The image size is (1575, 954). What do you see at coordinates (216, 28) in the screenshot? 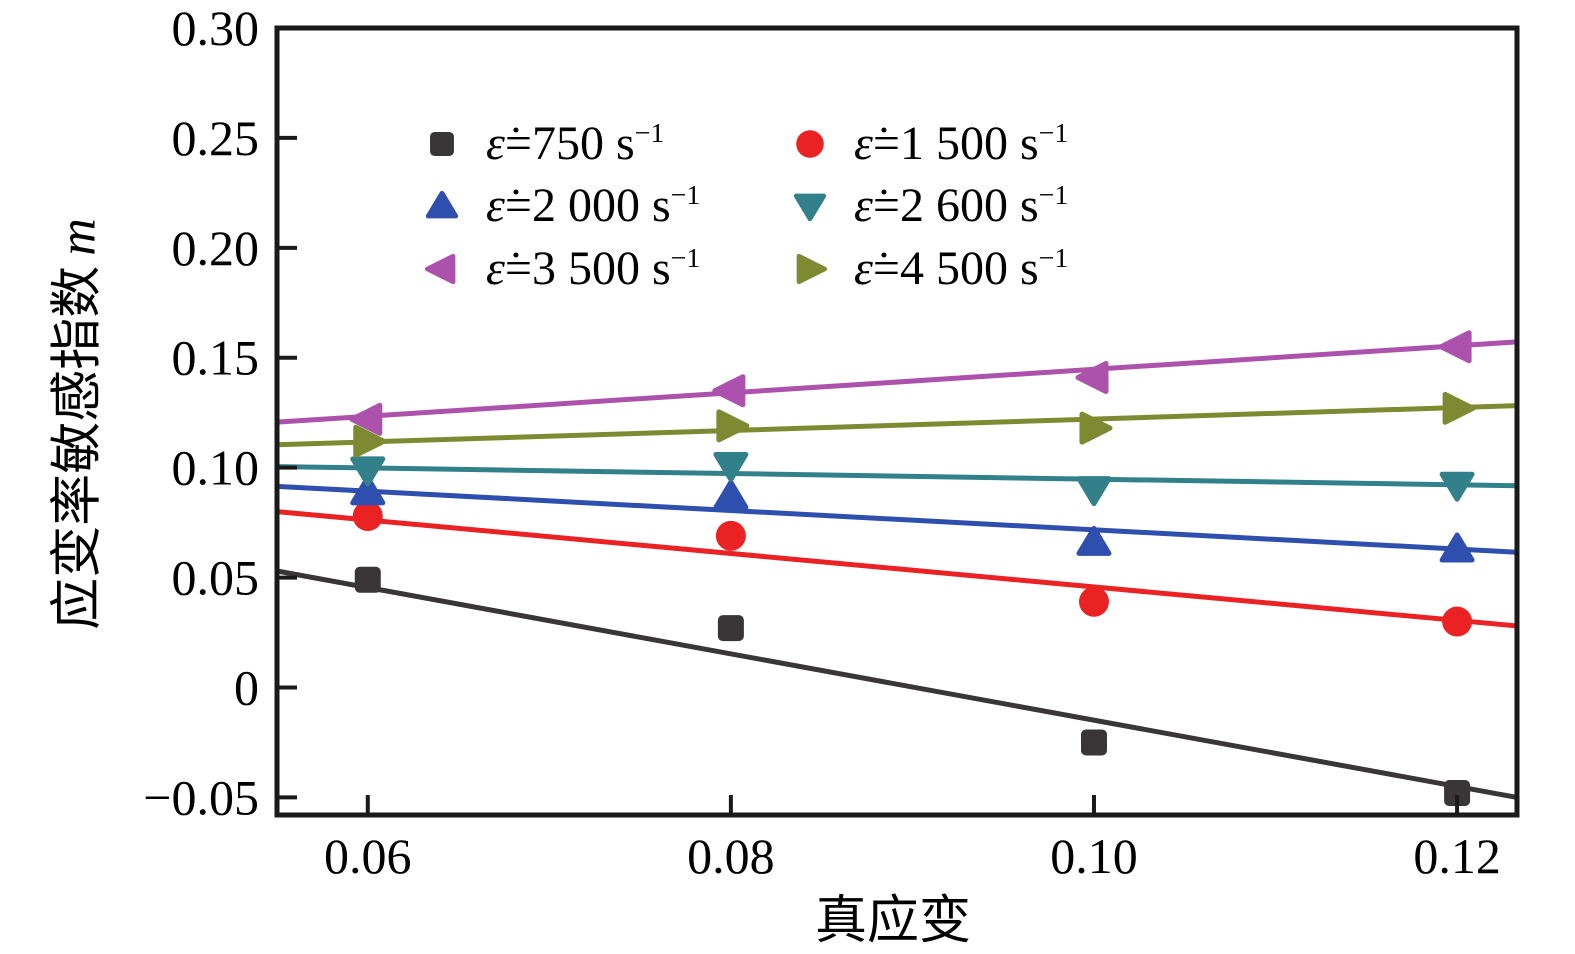
I see `y-tick-label: 0.30` at bounding box center [216, 28].